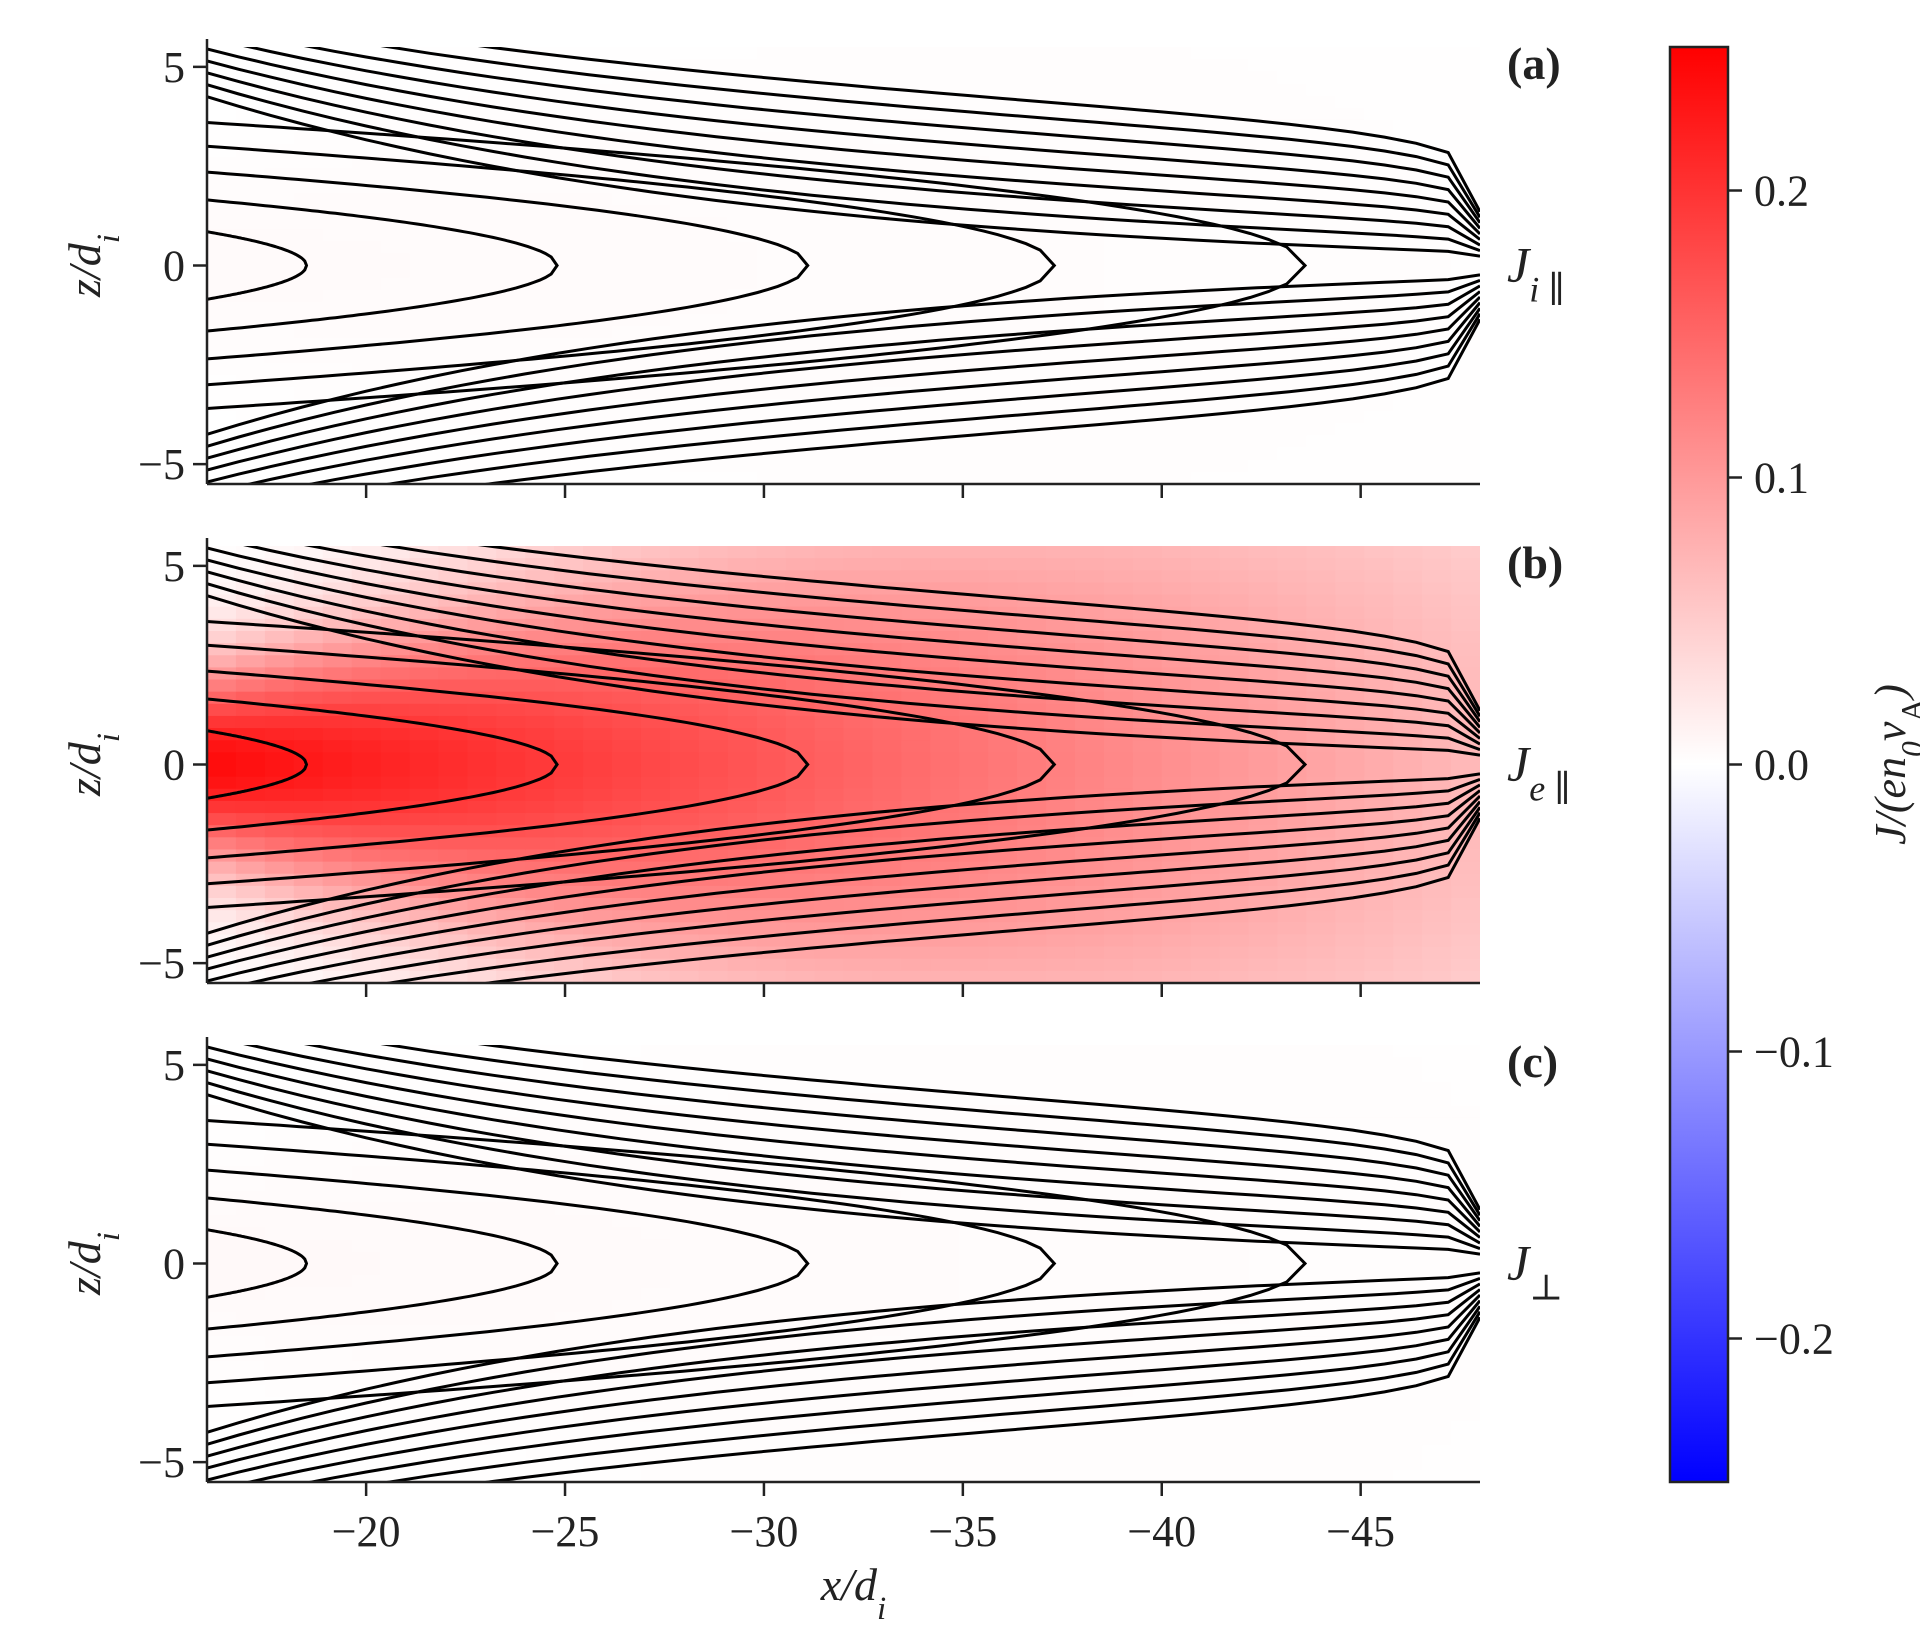  I want to click on colorbar-tick-label: 0.1, so click(1781, 478).